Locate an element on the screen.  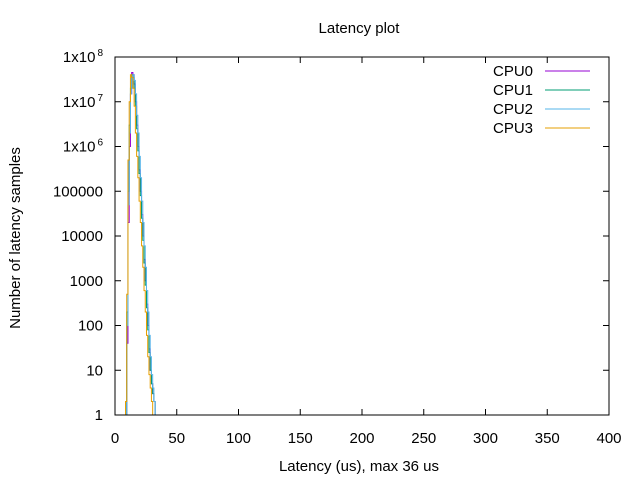
y-tick-label-exponent: 6 is located at coordinates (100, 143).